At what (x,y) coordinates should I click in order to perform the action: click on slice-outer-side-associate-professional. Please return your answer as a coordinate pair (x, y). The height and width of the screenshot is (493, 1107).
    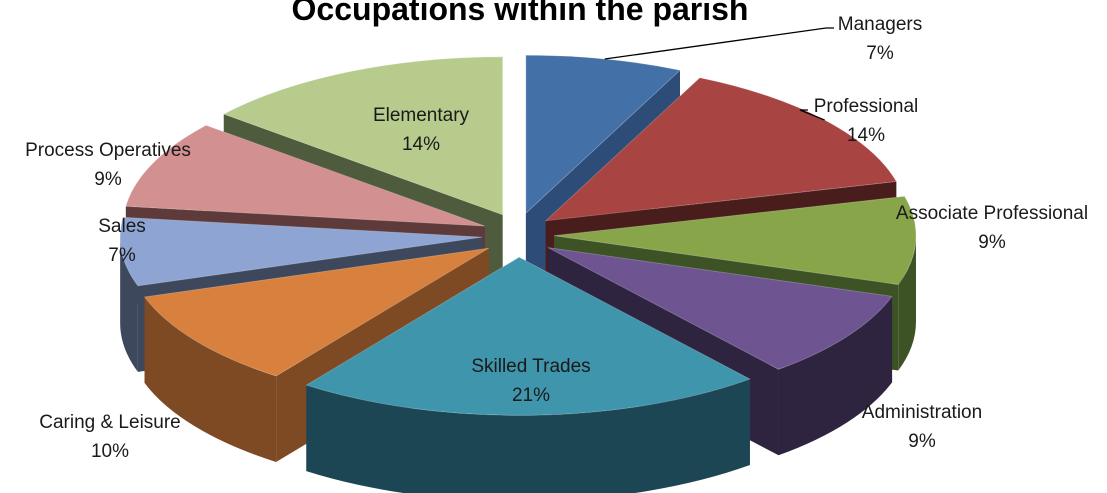
    Looking at the image, I should click on (907, 303).